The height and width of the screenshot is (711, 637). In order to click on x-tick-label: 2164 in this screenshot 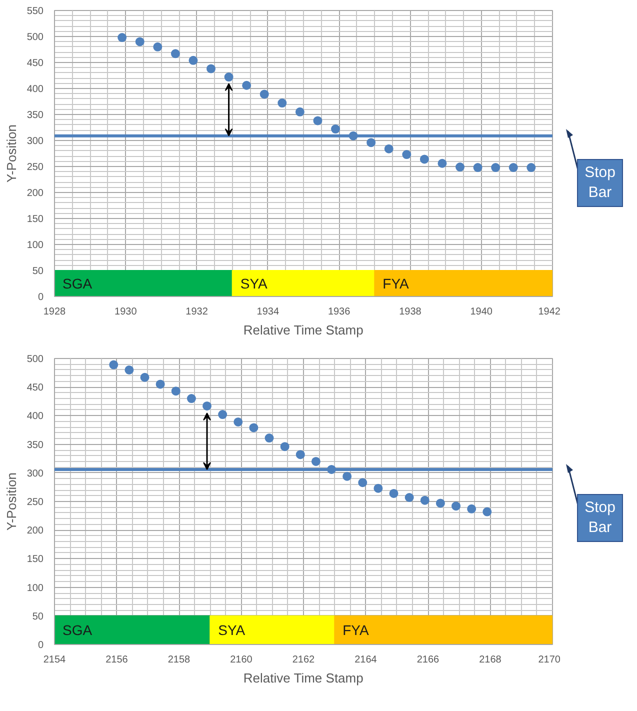, I will do `click(366, 660)`.